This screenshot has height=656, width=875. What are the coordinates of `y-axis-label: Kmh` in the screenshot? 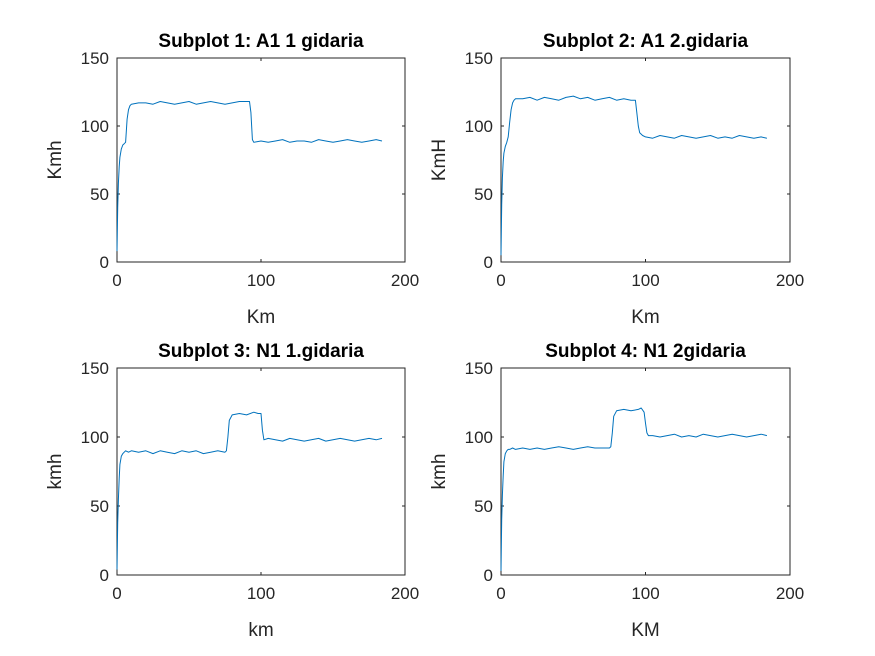 It's located at (55, 159).